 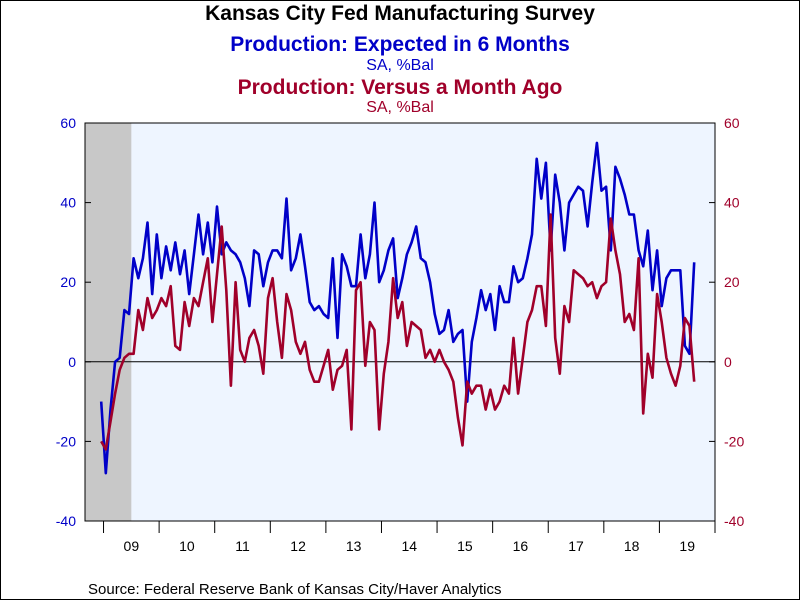 I want to click on left-tick-label: 60, so click(x=68, y=123).